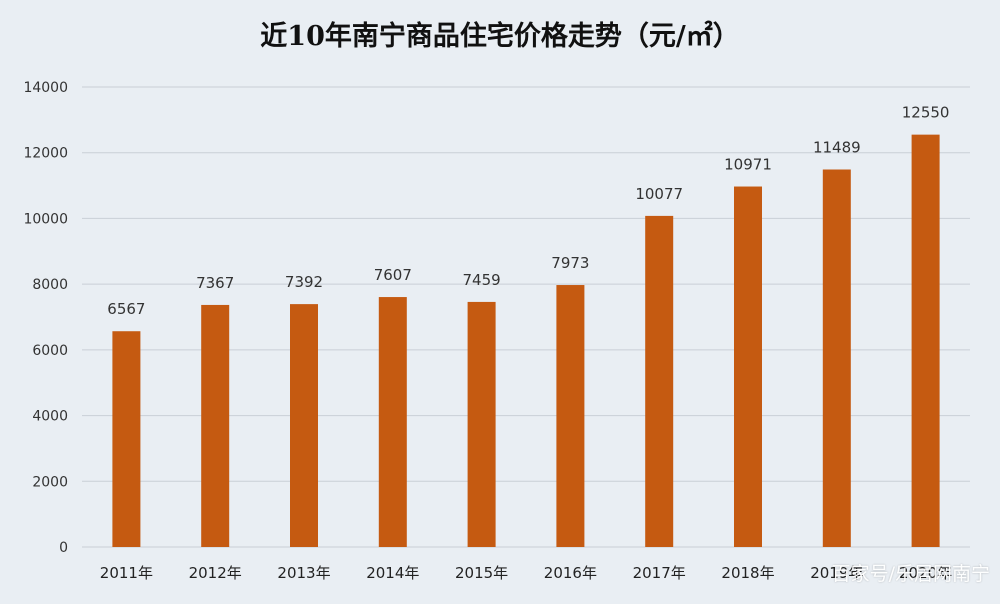  I want to click on data-label: 10971, so click(748, 165).